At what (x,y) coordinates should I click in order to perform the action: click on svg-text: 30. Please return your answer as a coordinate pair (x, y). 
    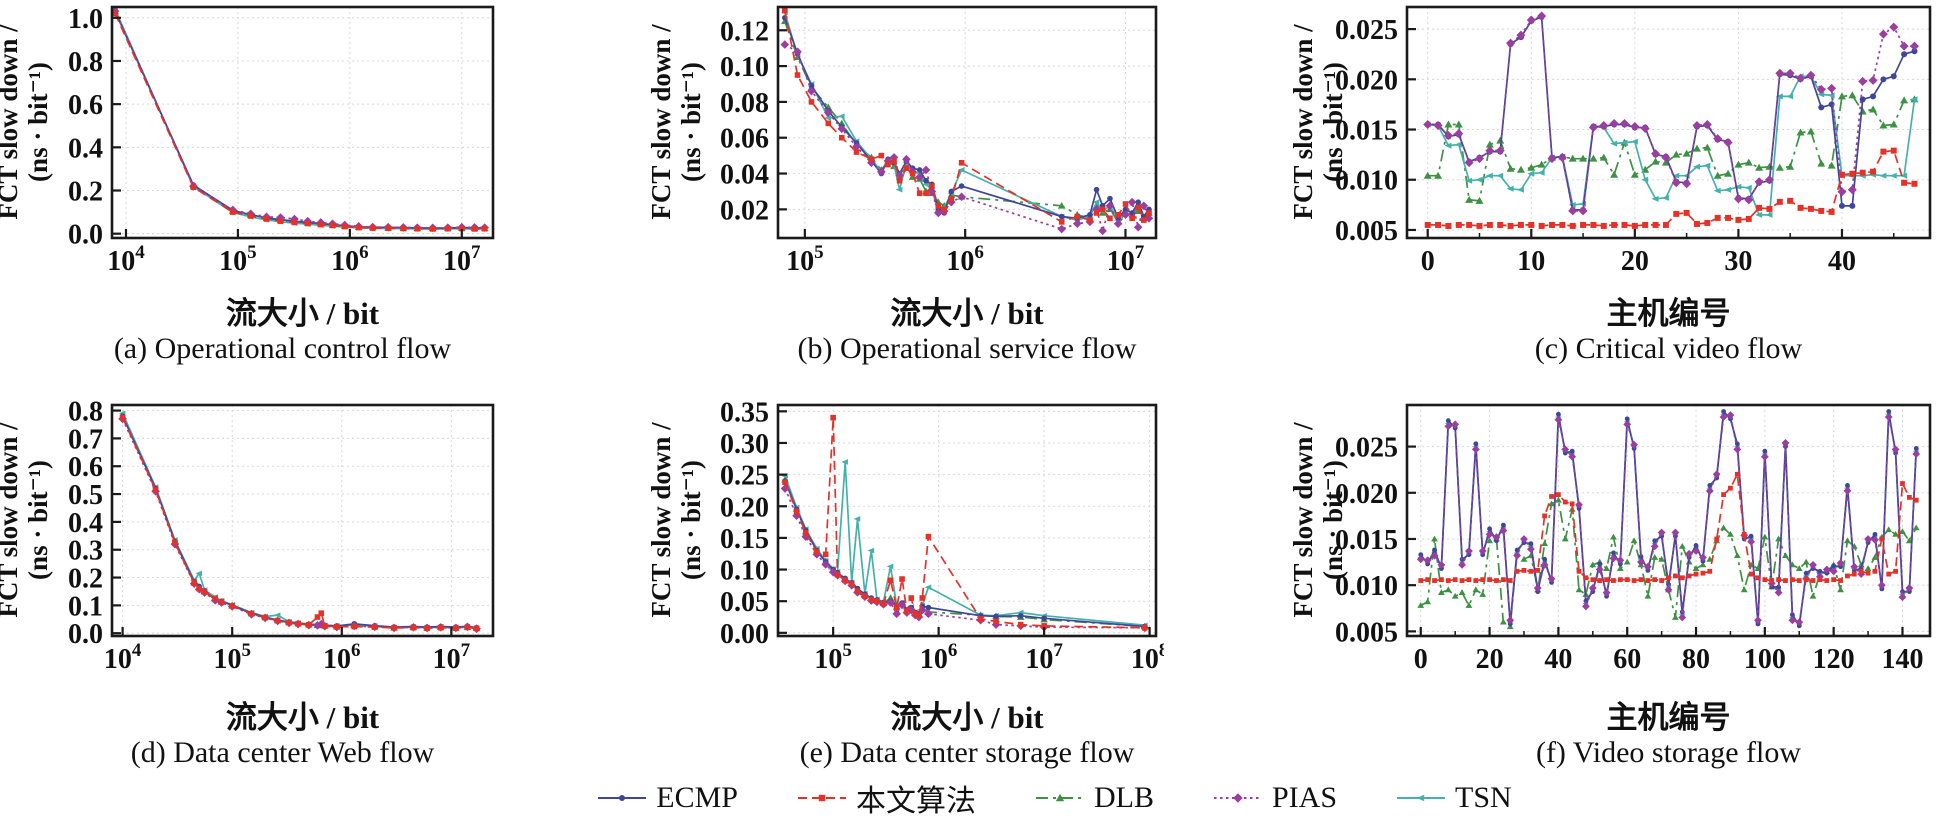
    Looking at the image, I should click on (1738, 261).